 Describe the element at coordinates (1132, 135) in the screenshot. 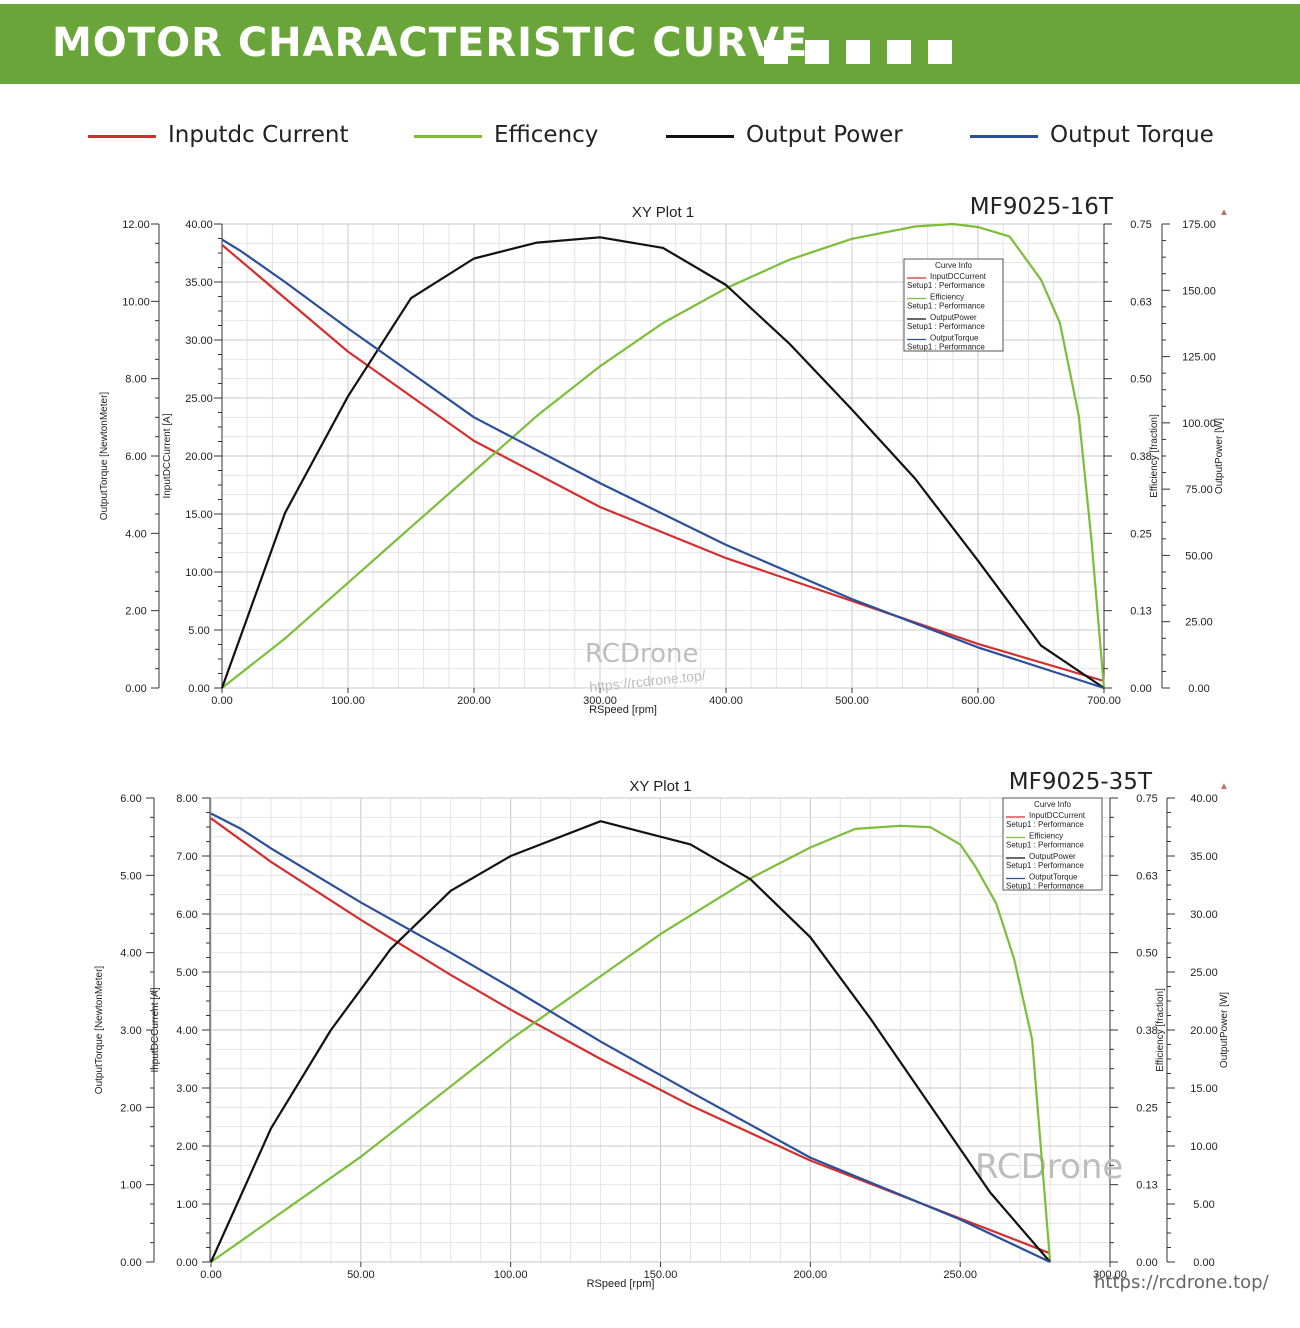

I see `legend-label: Output Torque` at that location.